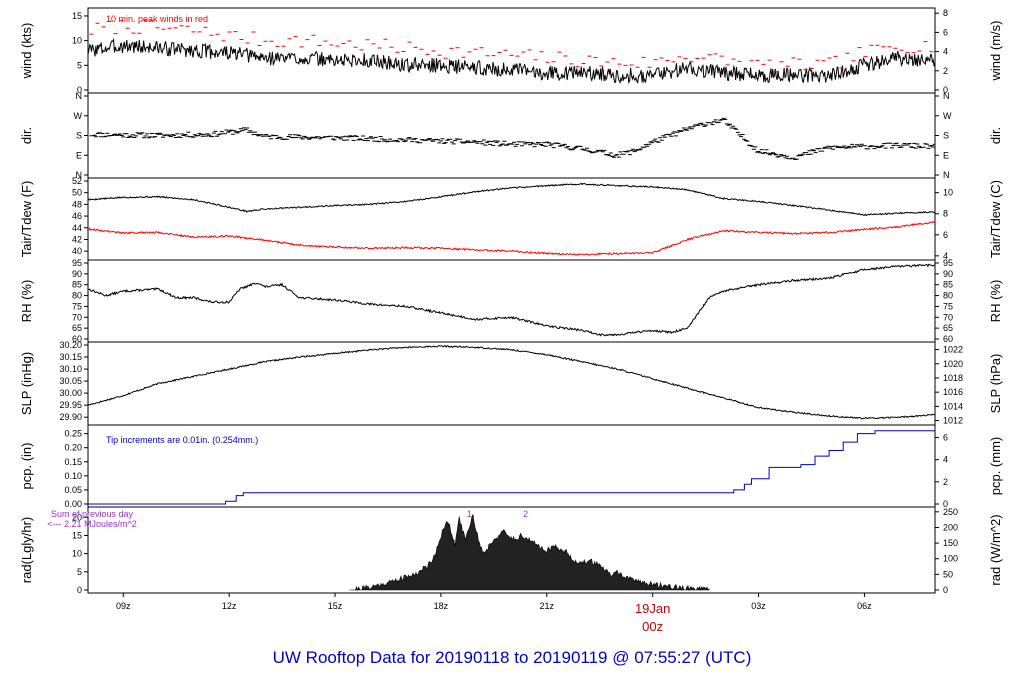 This screenshot has width=1024, height=700. Describe the element at coordinates (758, 606) in the screenshot. I see `xtick-label-03z: 03z` at that location.